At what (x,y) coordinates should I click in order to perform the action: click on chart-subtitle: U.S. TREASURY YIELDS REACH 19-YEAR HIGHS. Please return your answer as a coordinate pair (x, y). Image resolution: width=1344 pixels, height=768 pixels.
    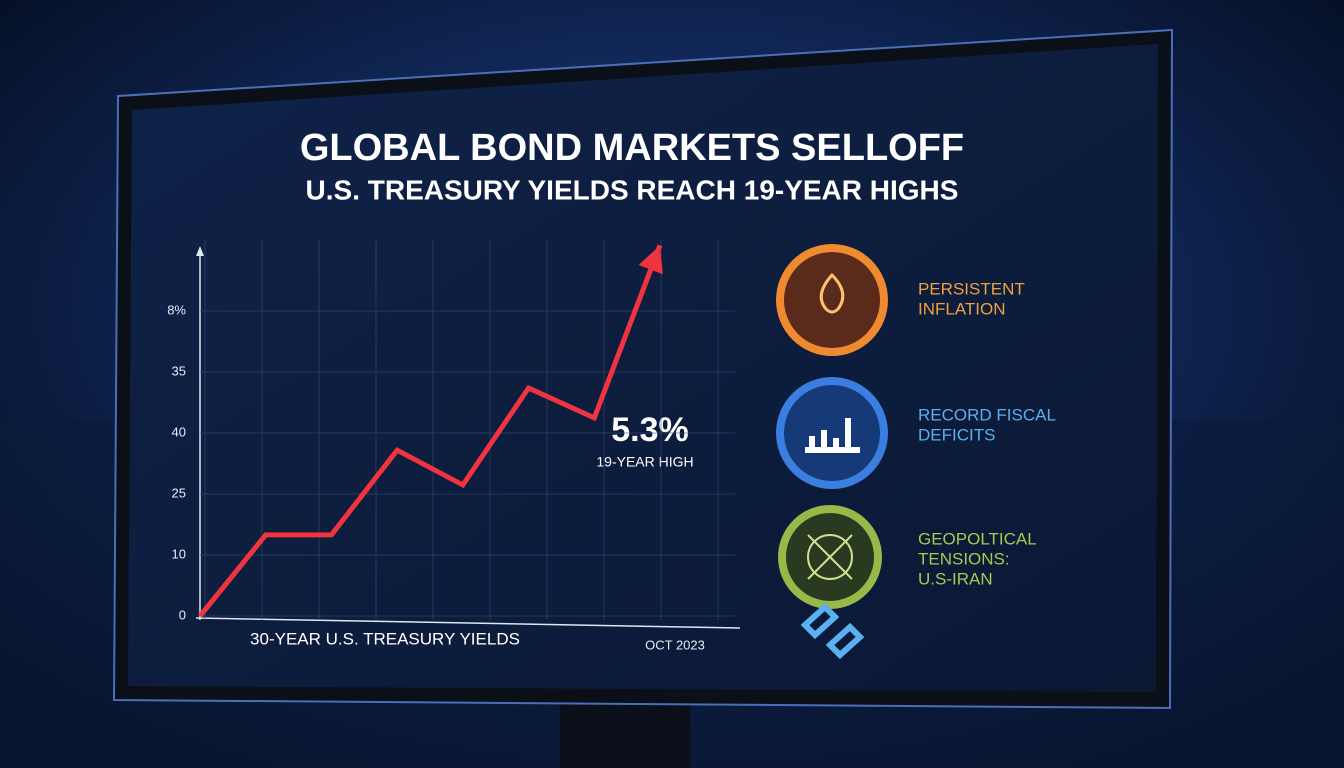
    Looking at the image, I should click on (632, 189).